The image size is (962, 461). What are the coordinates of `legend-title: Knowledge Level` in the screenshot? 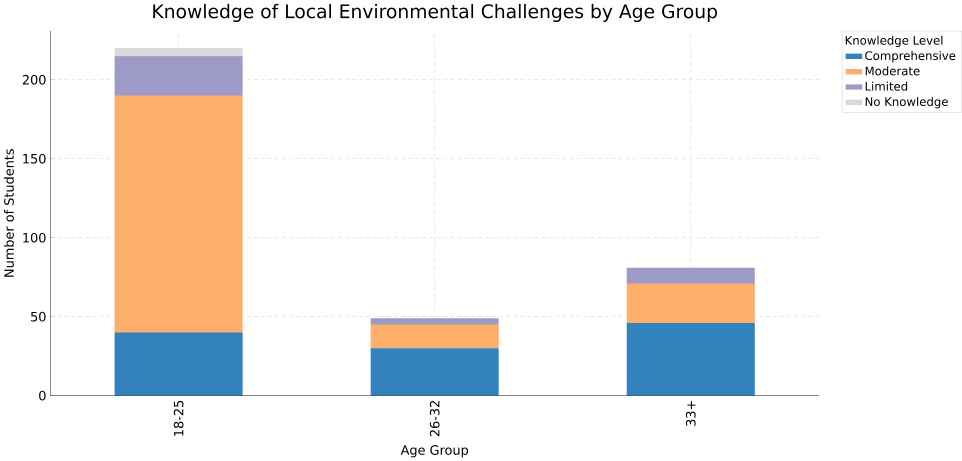 It's located at (894, 41).